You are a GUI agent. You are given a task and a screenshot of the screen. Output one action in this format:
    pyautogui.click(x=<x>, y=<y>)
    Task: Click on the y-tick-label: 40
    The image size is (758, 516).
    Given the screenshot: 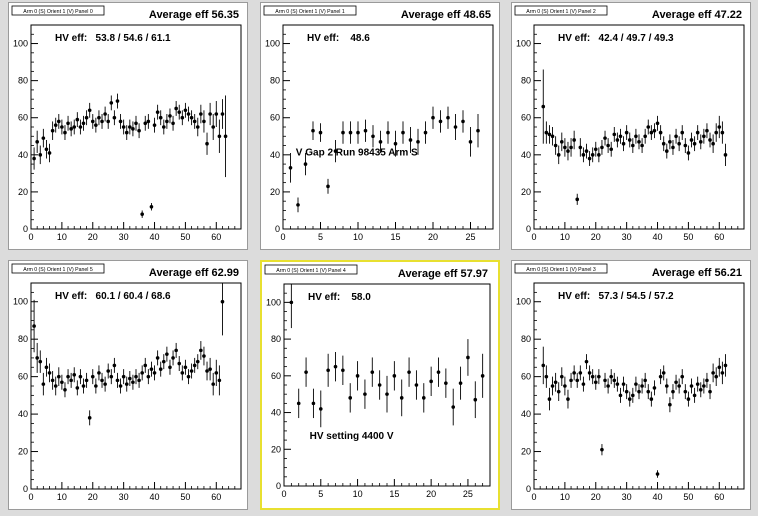 What is the action you would take?
    pyautogui.click(x=275, y=155)
    